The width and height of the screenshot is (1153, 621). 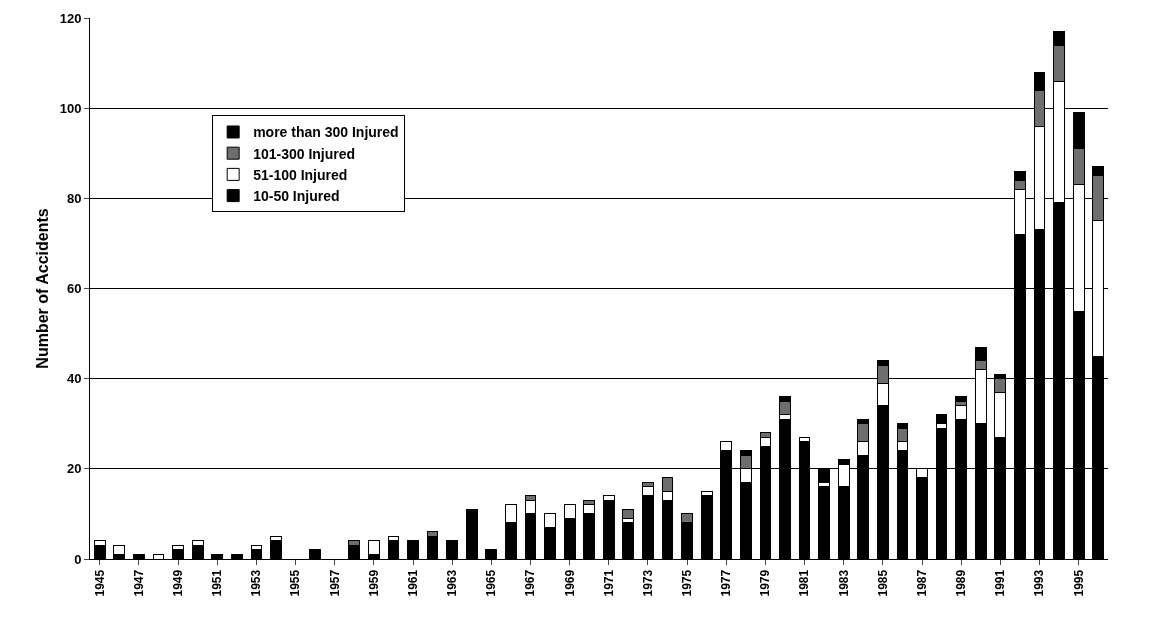 I want to click on x-tick-label: 1983, so click(x=843, y=583).